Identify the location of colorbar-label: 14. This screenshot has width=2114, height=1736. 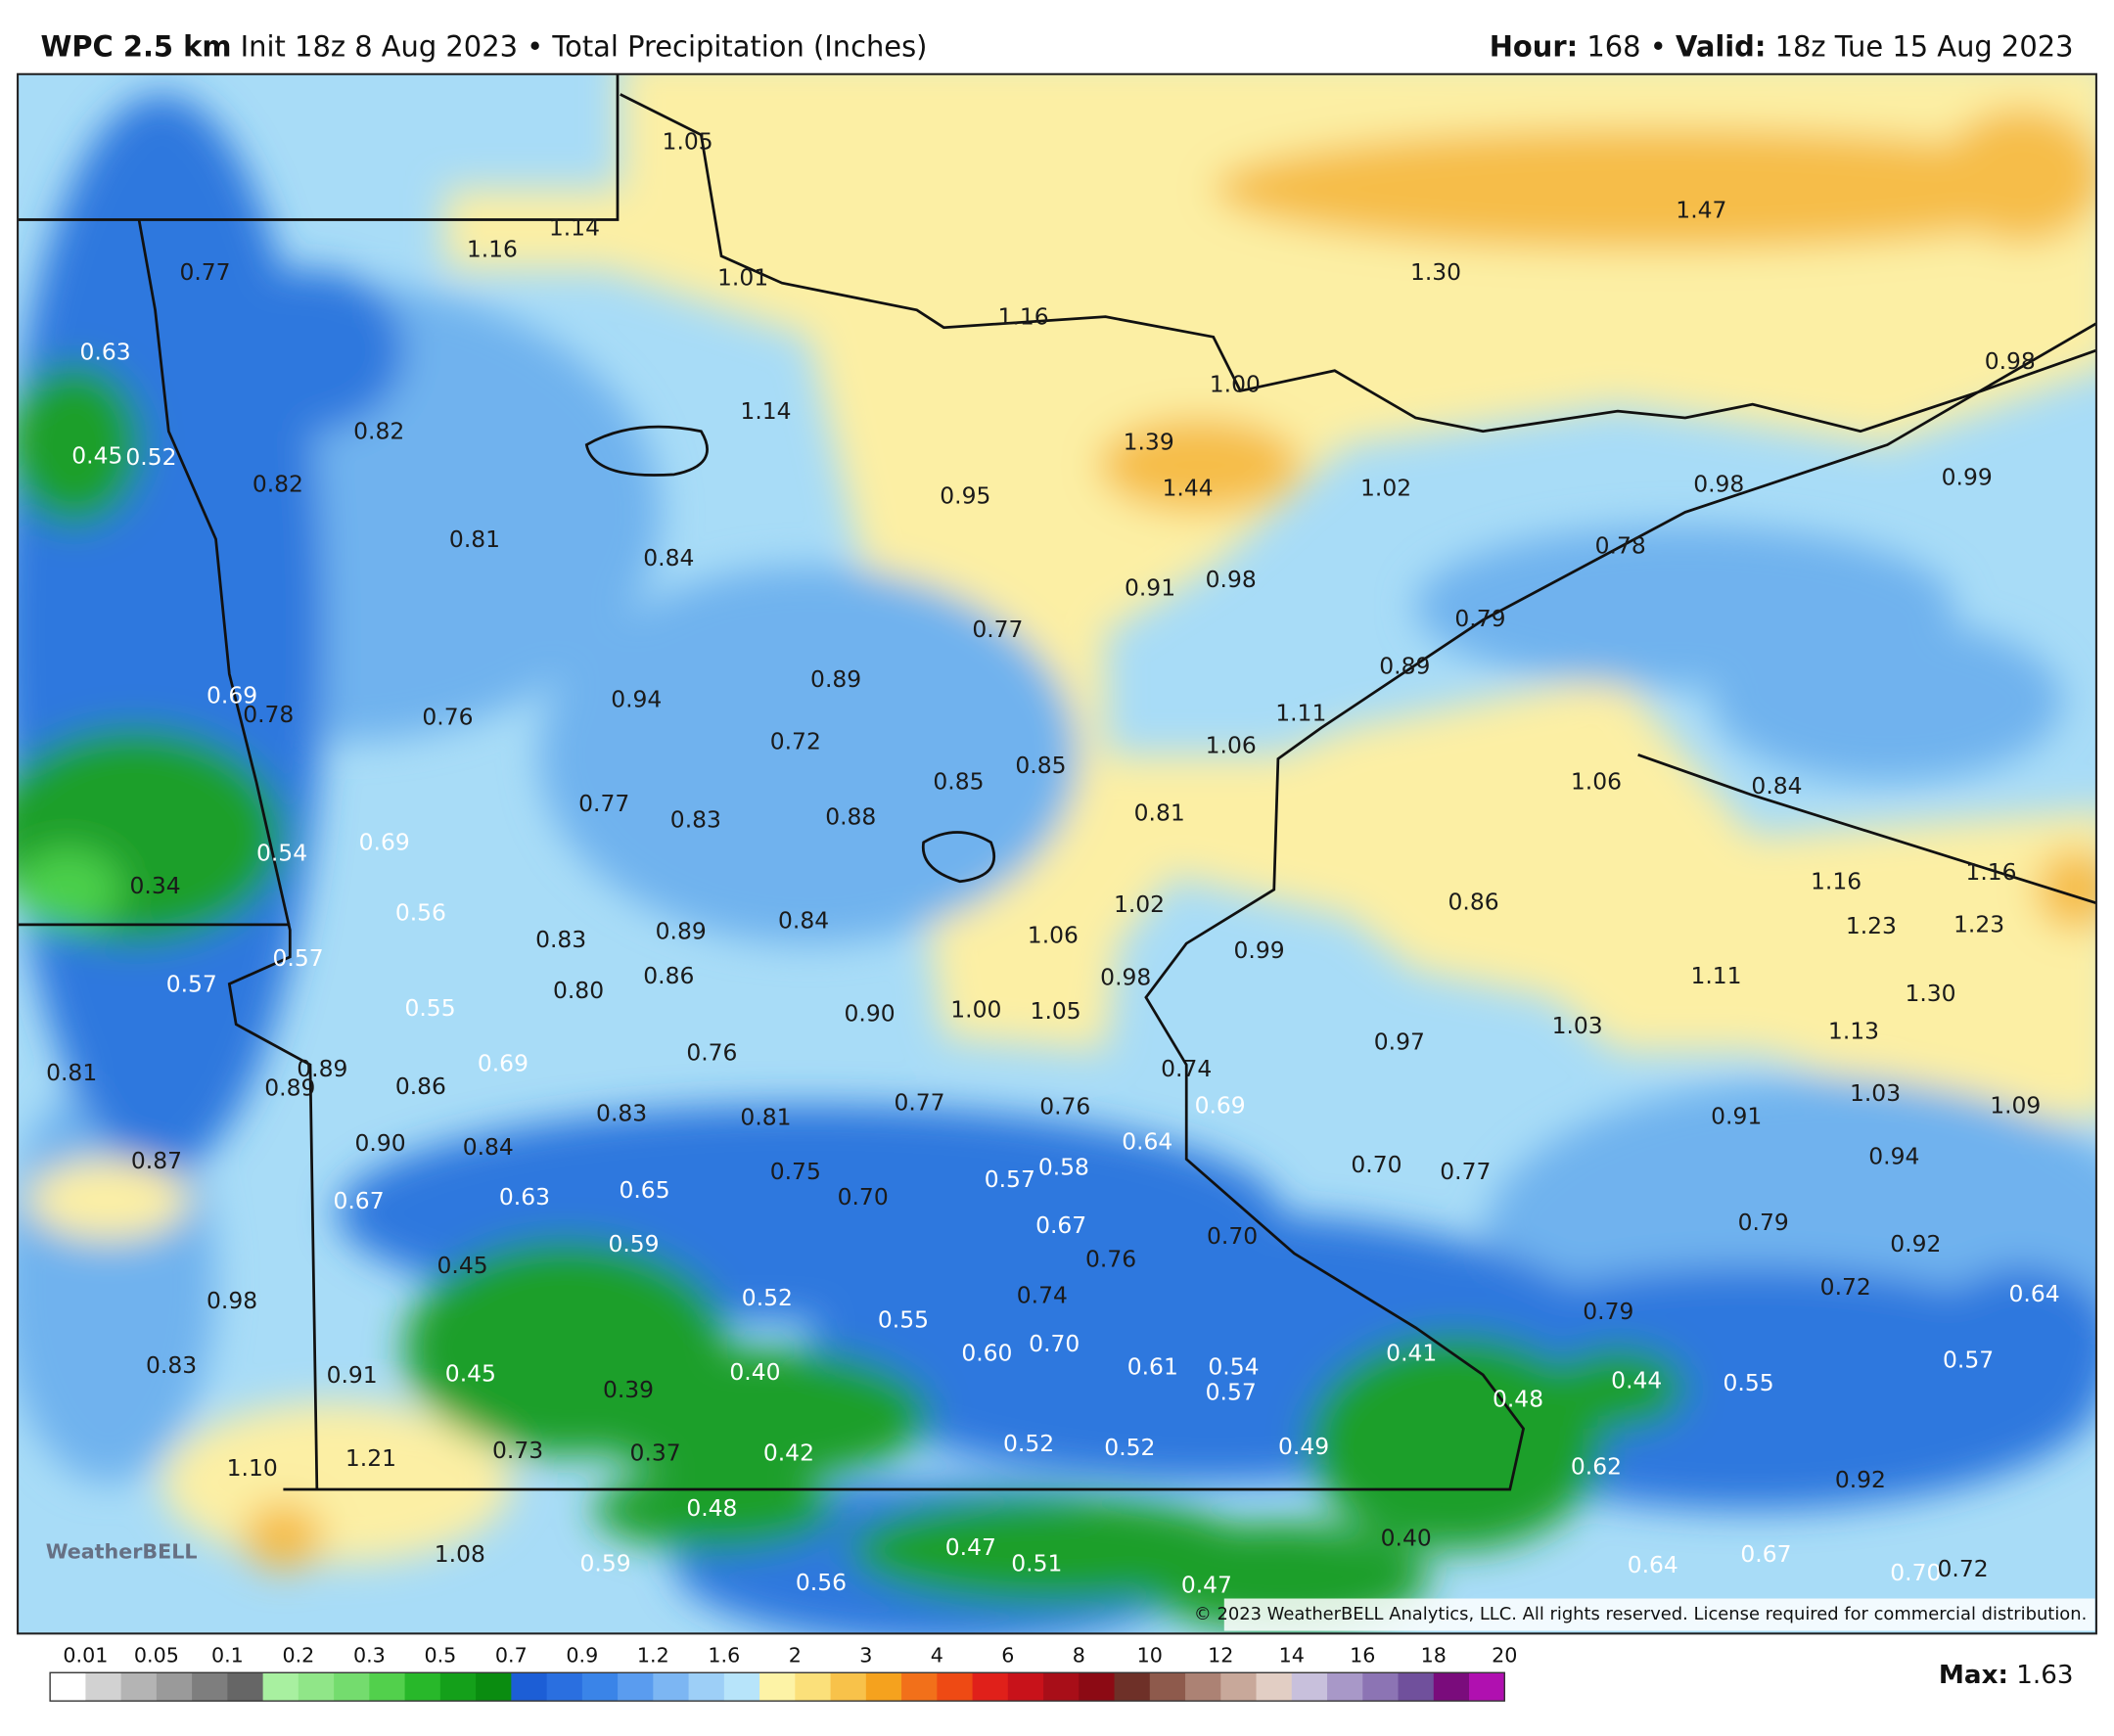
(1292, 1656).